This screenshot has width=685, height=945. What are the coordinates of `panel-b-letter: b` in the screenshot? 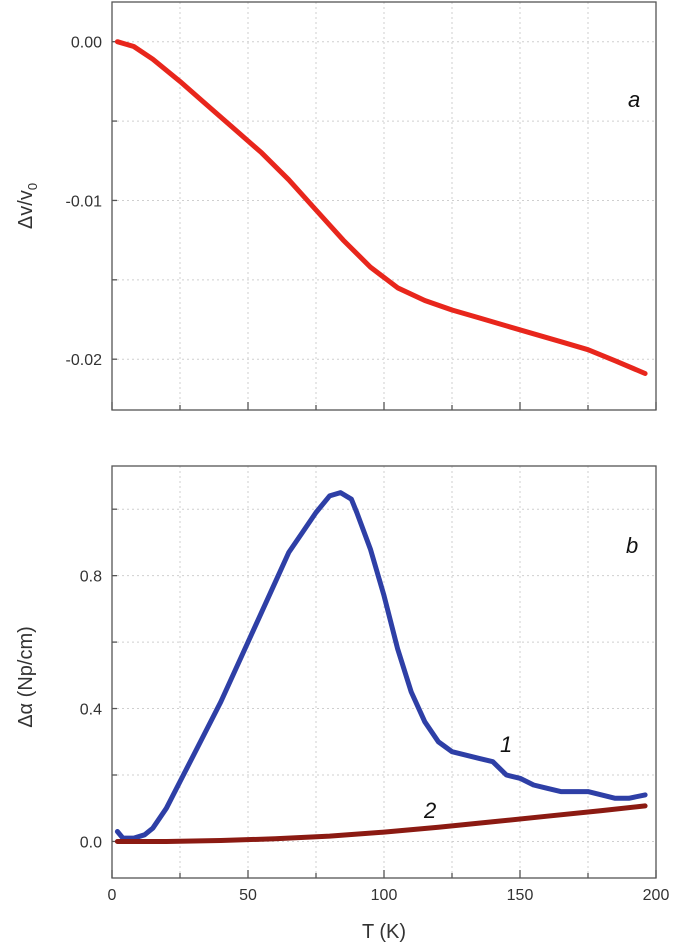 It's located at (632, 545).